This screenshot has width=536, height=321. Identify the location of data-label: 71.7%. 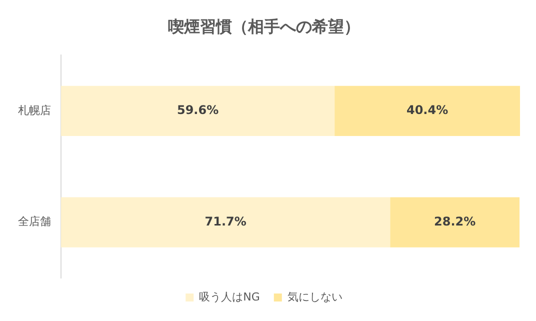
(225, 221).